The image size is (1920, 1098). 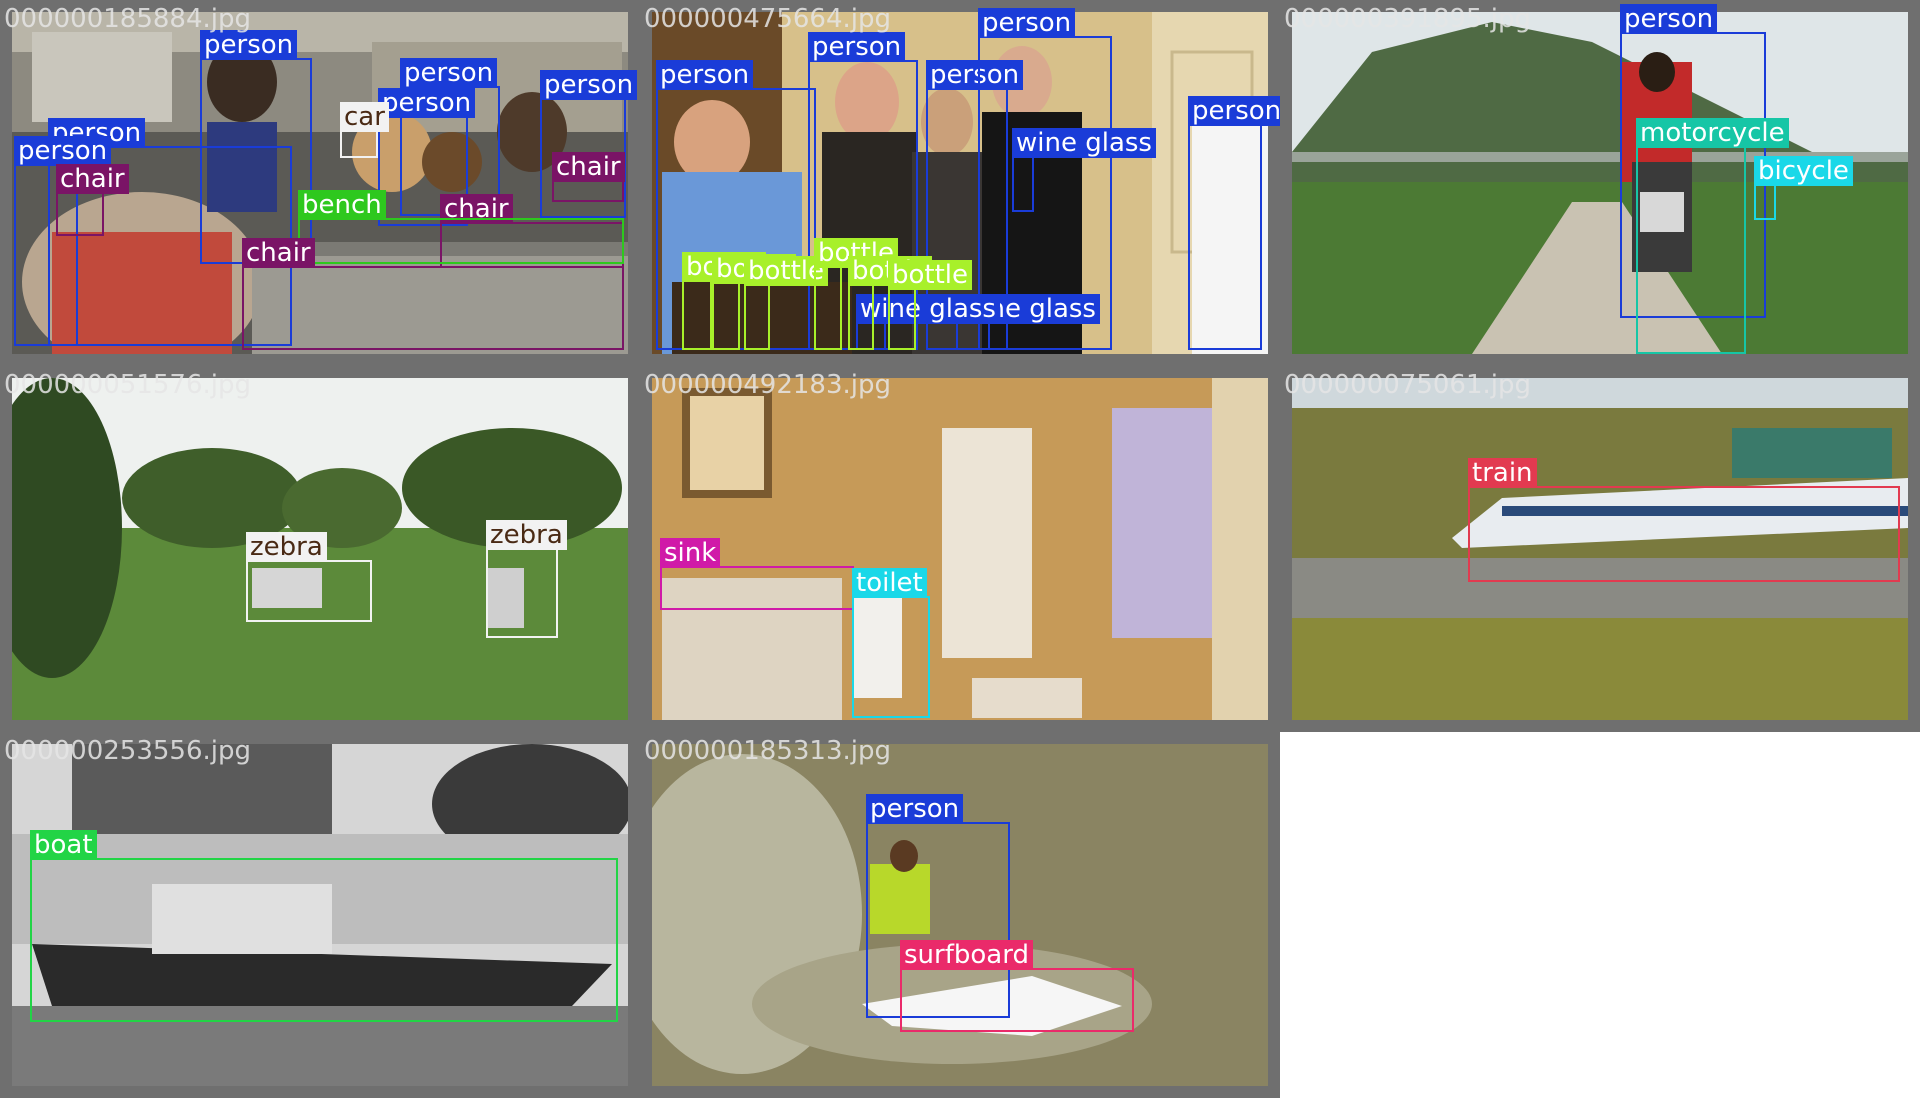 What do you see at coordinates (757, 574) in the screenshot?
I see `bbox-sink: sink` at bounding box center [757, 574].